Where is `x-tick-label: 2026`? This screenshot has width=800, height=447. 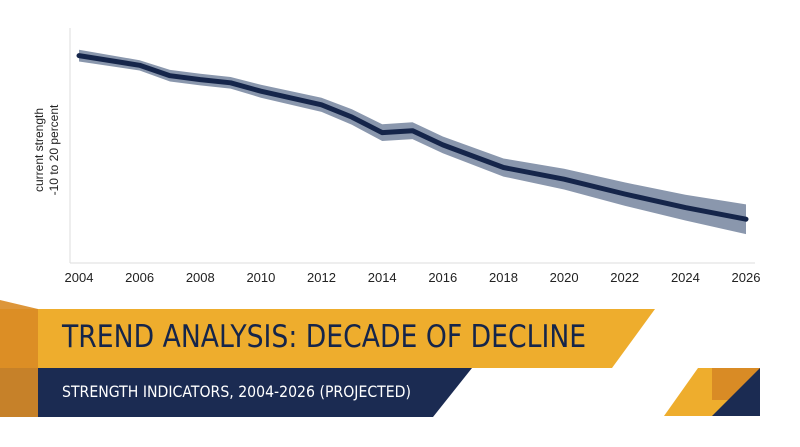 x-tick-label: 2026 is located at coordinates (746, 277).